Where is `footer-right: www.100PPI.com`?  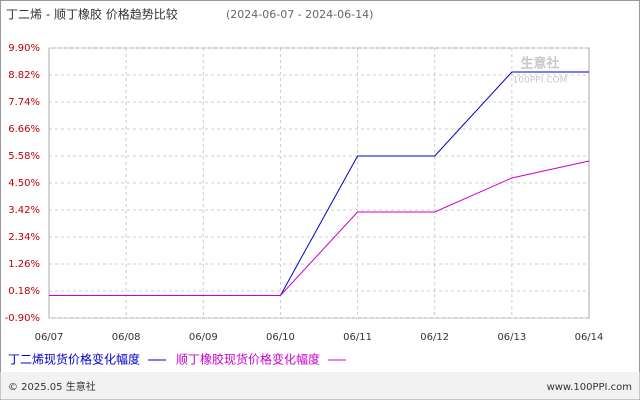 footer-right: www.100PPI.com is located at coordinates (589, 387).